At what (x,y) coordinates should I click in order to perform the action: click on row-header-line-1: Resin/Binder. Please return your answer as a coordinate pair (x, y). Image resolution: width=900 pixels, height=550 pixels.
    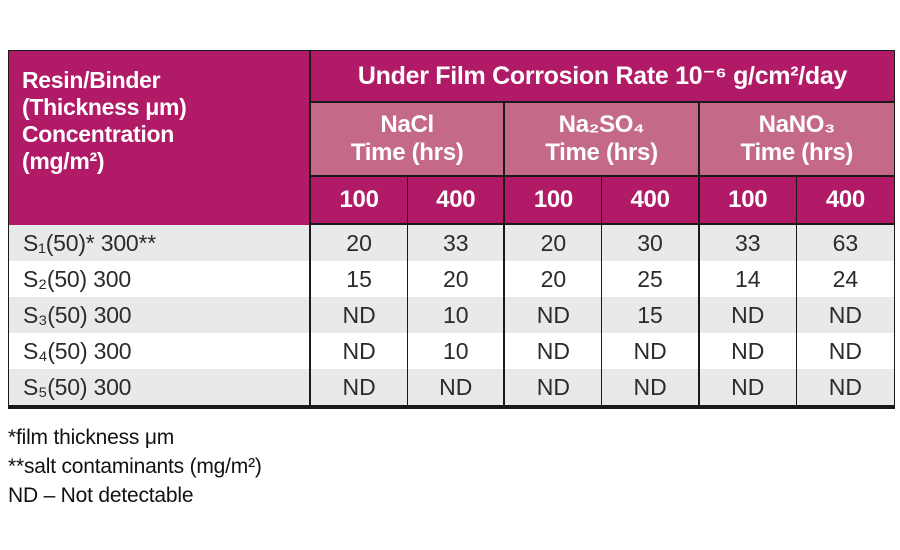
    Looking at the image, I should click on (91, 80).